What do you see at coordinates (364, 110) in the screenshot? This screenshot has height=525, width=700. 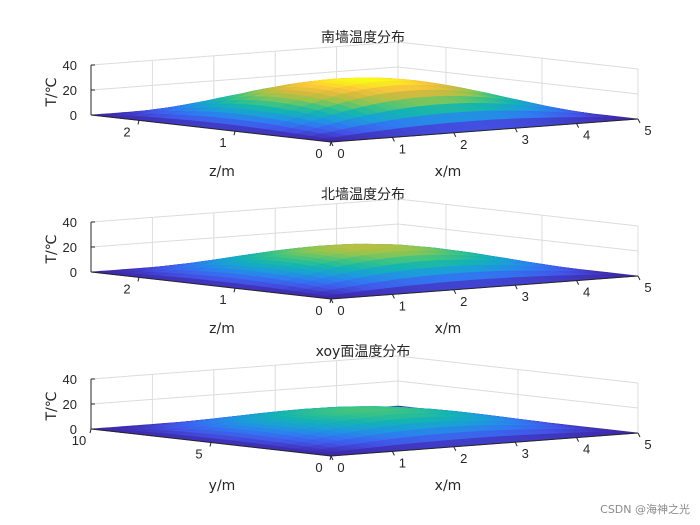 I see `subplot-1-surface` at bounding box center [364, 110].